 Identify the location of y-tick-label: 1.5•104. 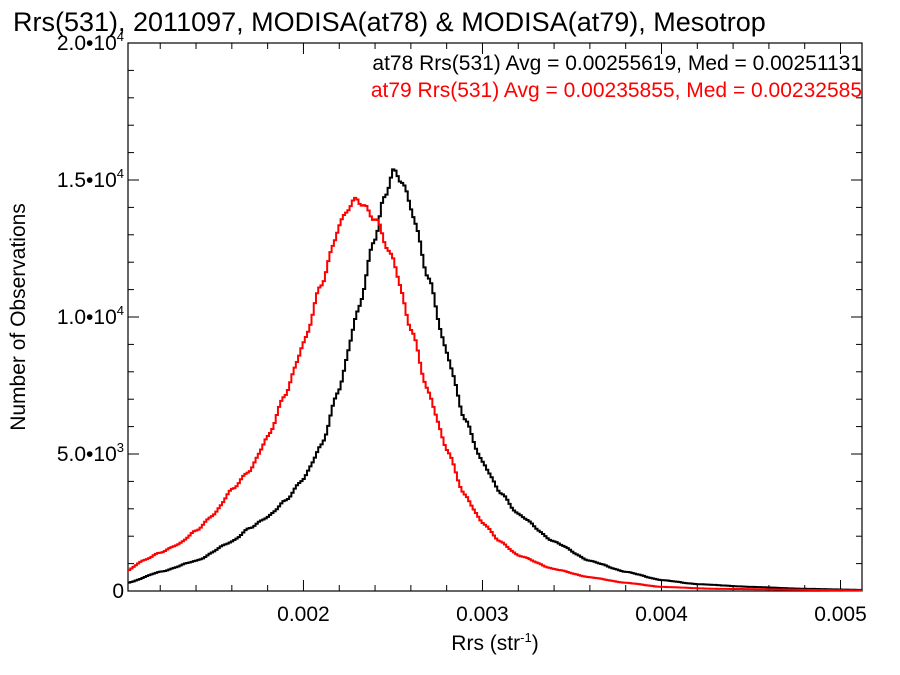
(90, 179).